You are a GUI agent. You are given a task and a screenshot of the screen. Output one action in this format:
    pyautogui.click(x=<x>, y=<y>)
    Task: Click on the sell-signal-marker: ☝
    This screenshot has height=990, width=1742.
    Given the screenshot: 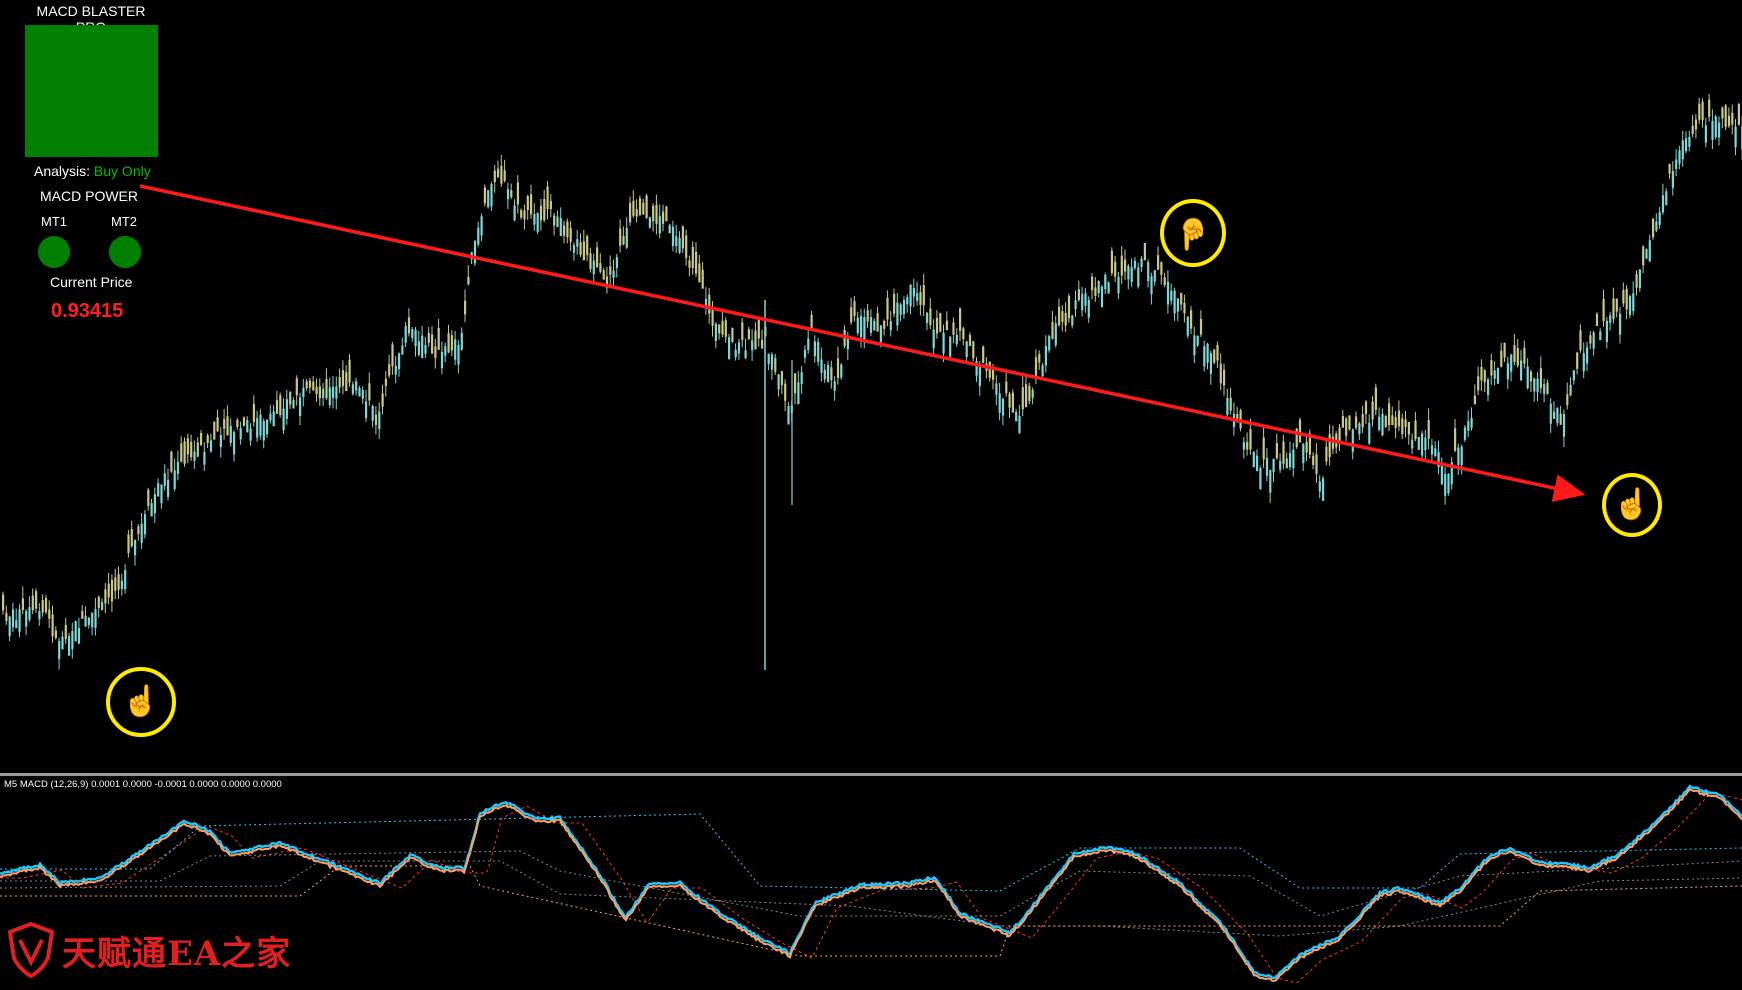 What is the action you would take?
    pyautogui.click(x=1193, y=233)
    